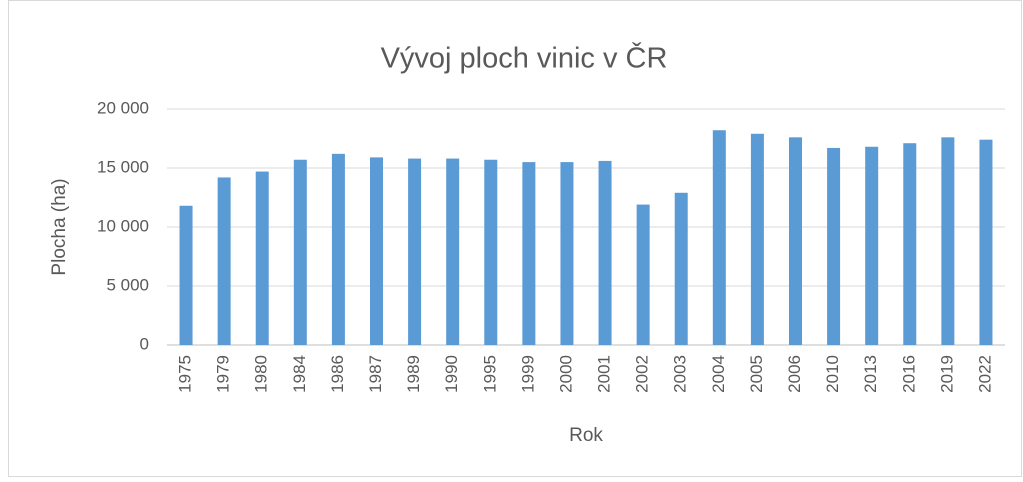 This screenshot has height=482, width=1023. I want to click on x-tick-label: 2019, so click(946, 374).